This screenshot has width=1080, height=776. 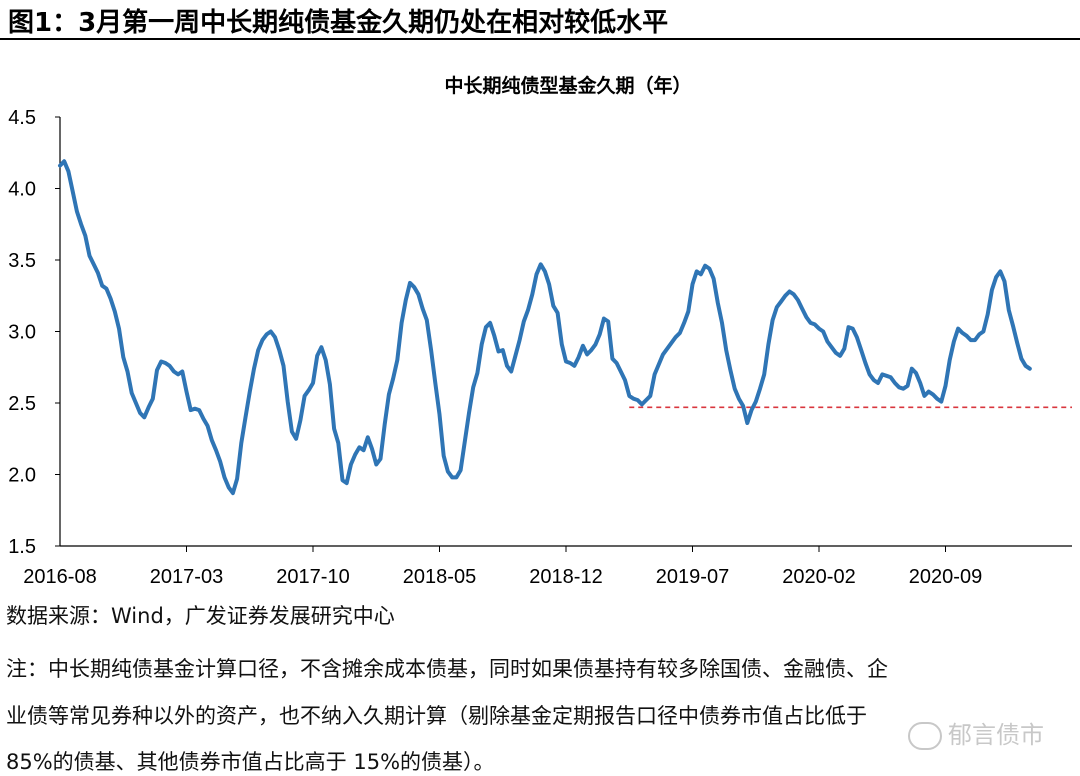 What do you see at coordinates (22, 333) in the screenshot?
I see `y-tick-label: 3.0` at bounding box center [22, 333].